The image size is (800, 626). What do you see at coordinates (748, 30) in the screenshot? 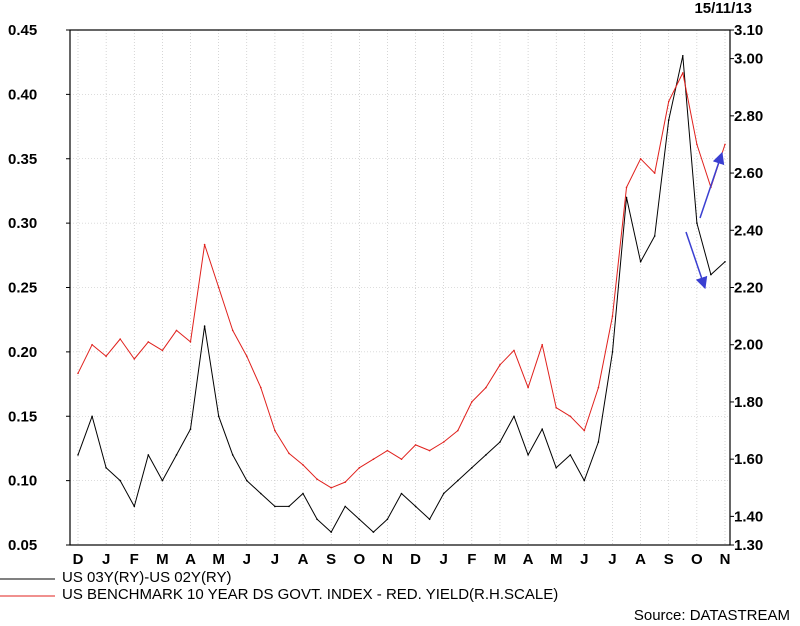
I see `right-tick-label: 3.10` at bounding box center [748, 30].